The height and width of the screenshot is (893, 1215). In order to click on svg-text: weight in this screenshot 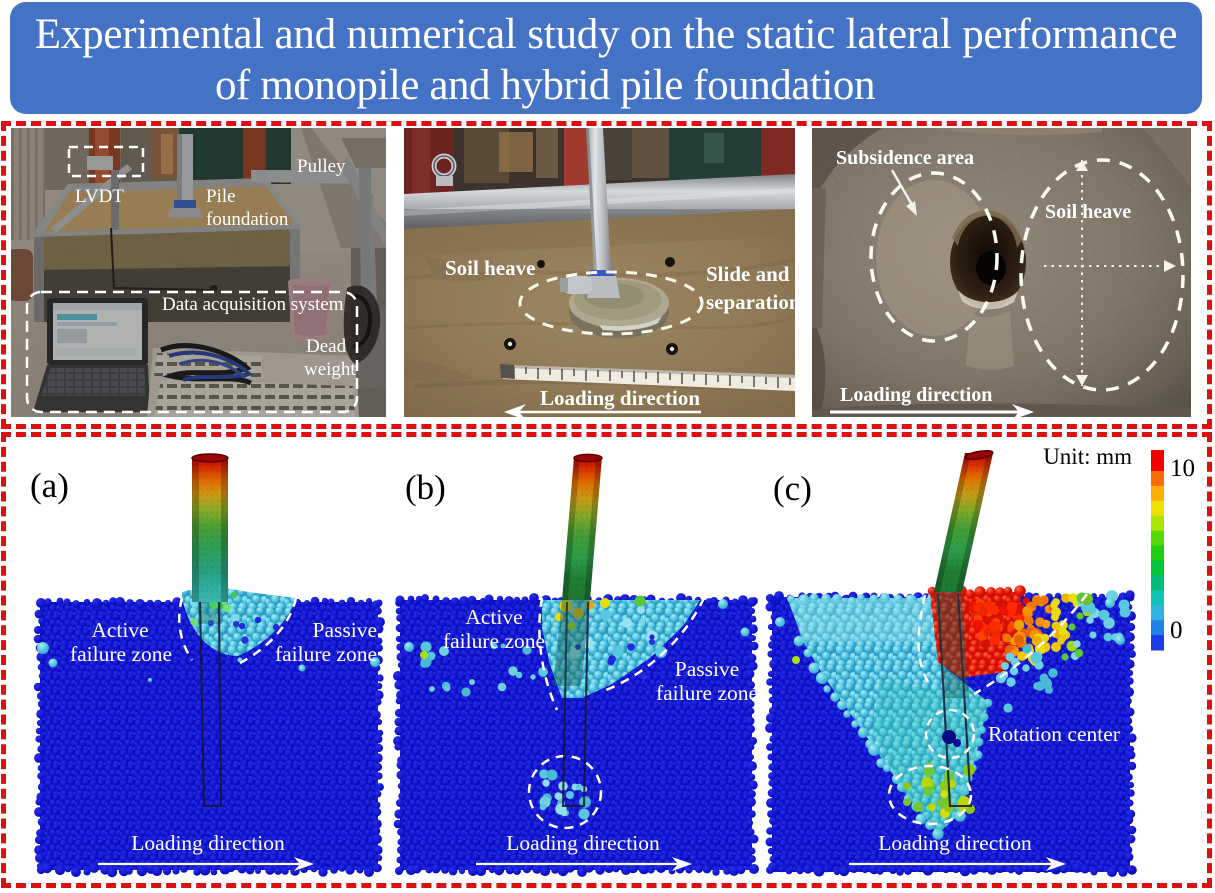, I will do `click(330, 369)`.